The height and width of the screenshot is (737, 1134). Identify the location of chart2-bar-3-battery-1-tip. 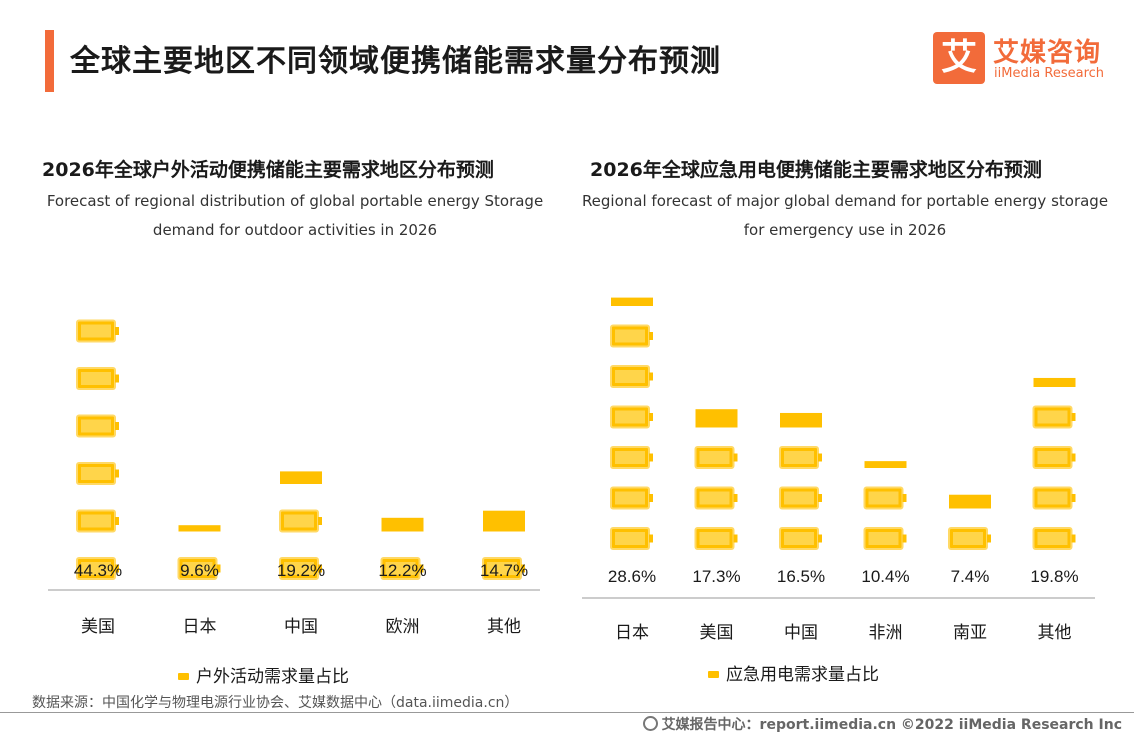
(904, 498).